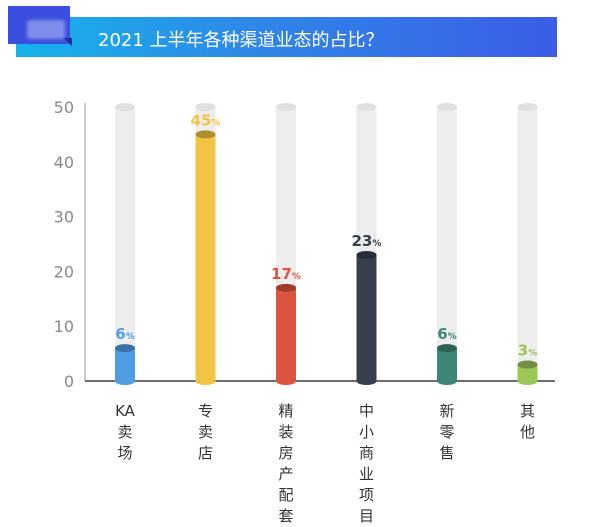 Image resolution: width=600 pixels, height=527 pixels. I want to click on x-tick-label: 商, so click(366, 453).